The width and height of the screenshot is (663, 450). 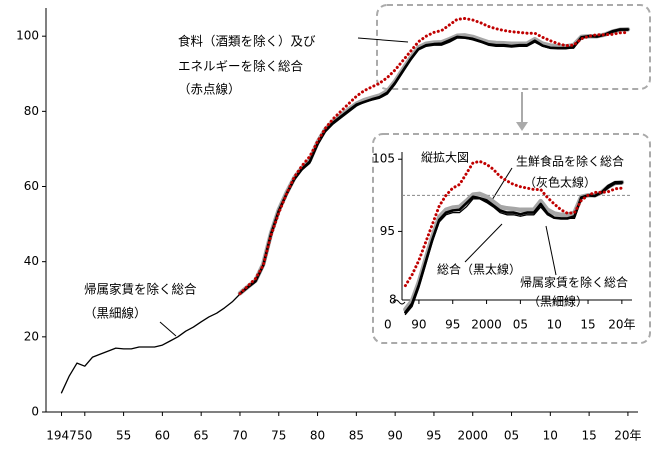 What do you see at coordinates (209, 89) in the screenshot?
I see `annotation: （赤点線）` at bounding box center [209, 89].